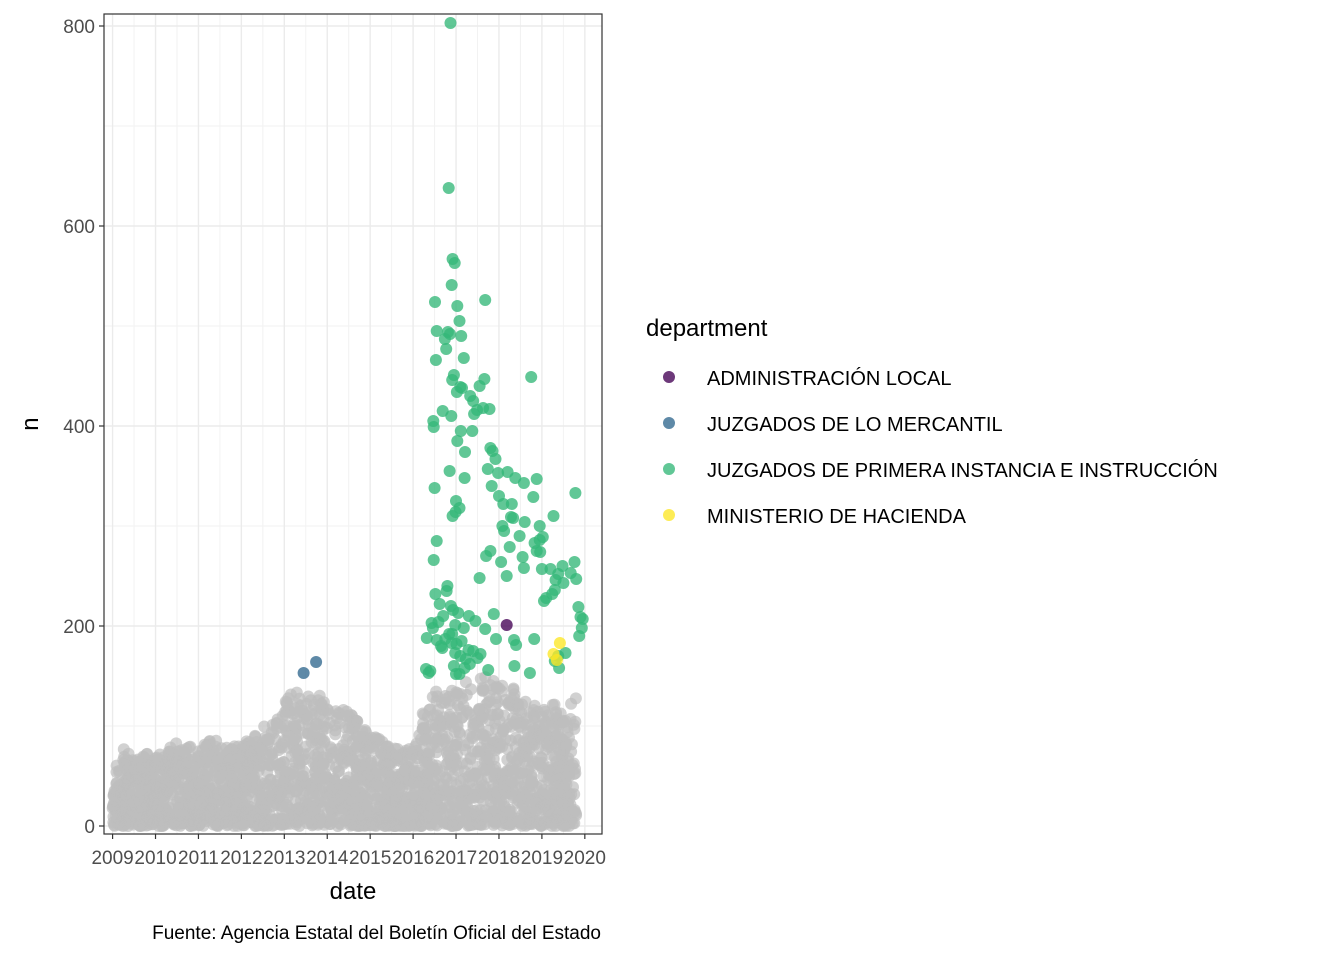  Describe the element at coordinates (542, 858) in the screenshot. I see `x-tick-label: 2019` at that location.